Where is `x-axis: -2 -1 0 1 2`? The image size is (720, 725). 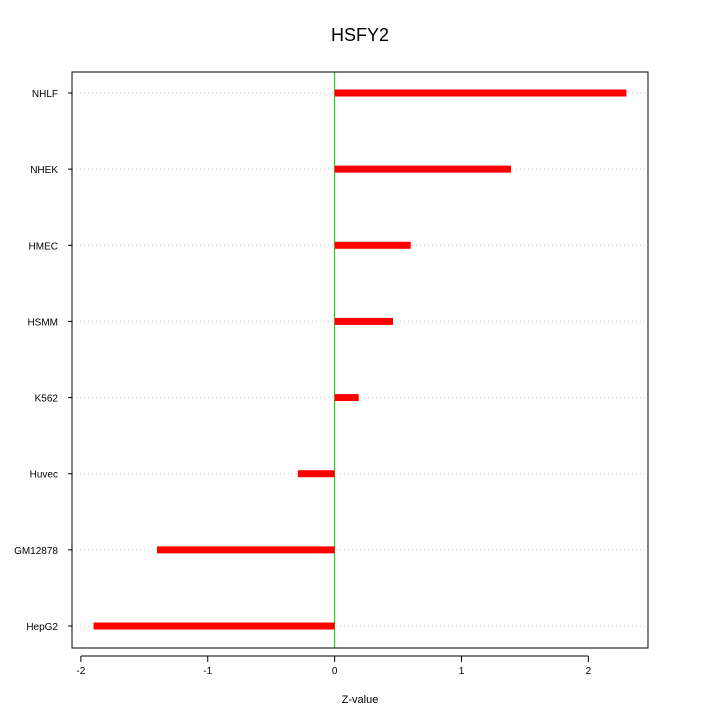
x-axis: -2 -1 0 1 2 is located at coordinates (334, 666).